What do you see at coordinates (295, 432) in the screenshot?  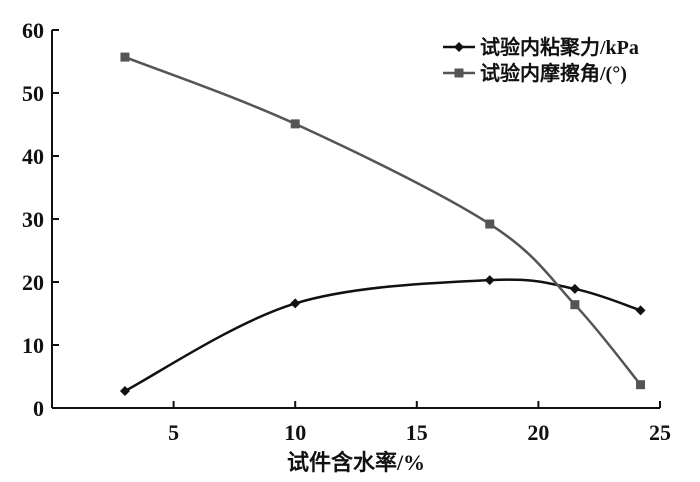 I see `x-tick-label: 10` at bounding box center [295, 432].